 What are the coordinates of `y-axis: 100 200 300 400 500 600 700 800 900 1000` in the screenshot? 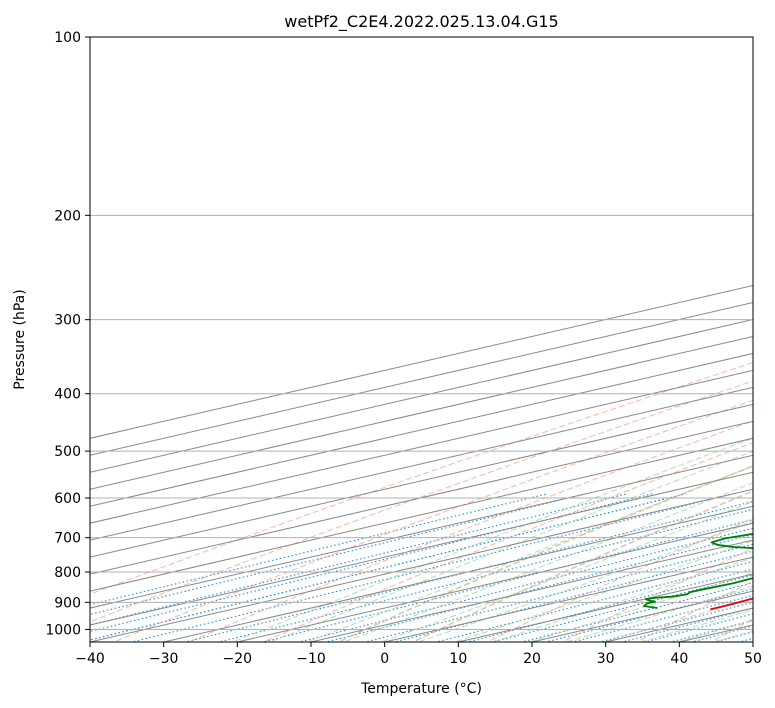 It's located at (67, 334).